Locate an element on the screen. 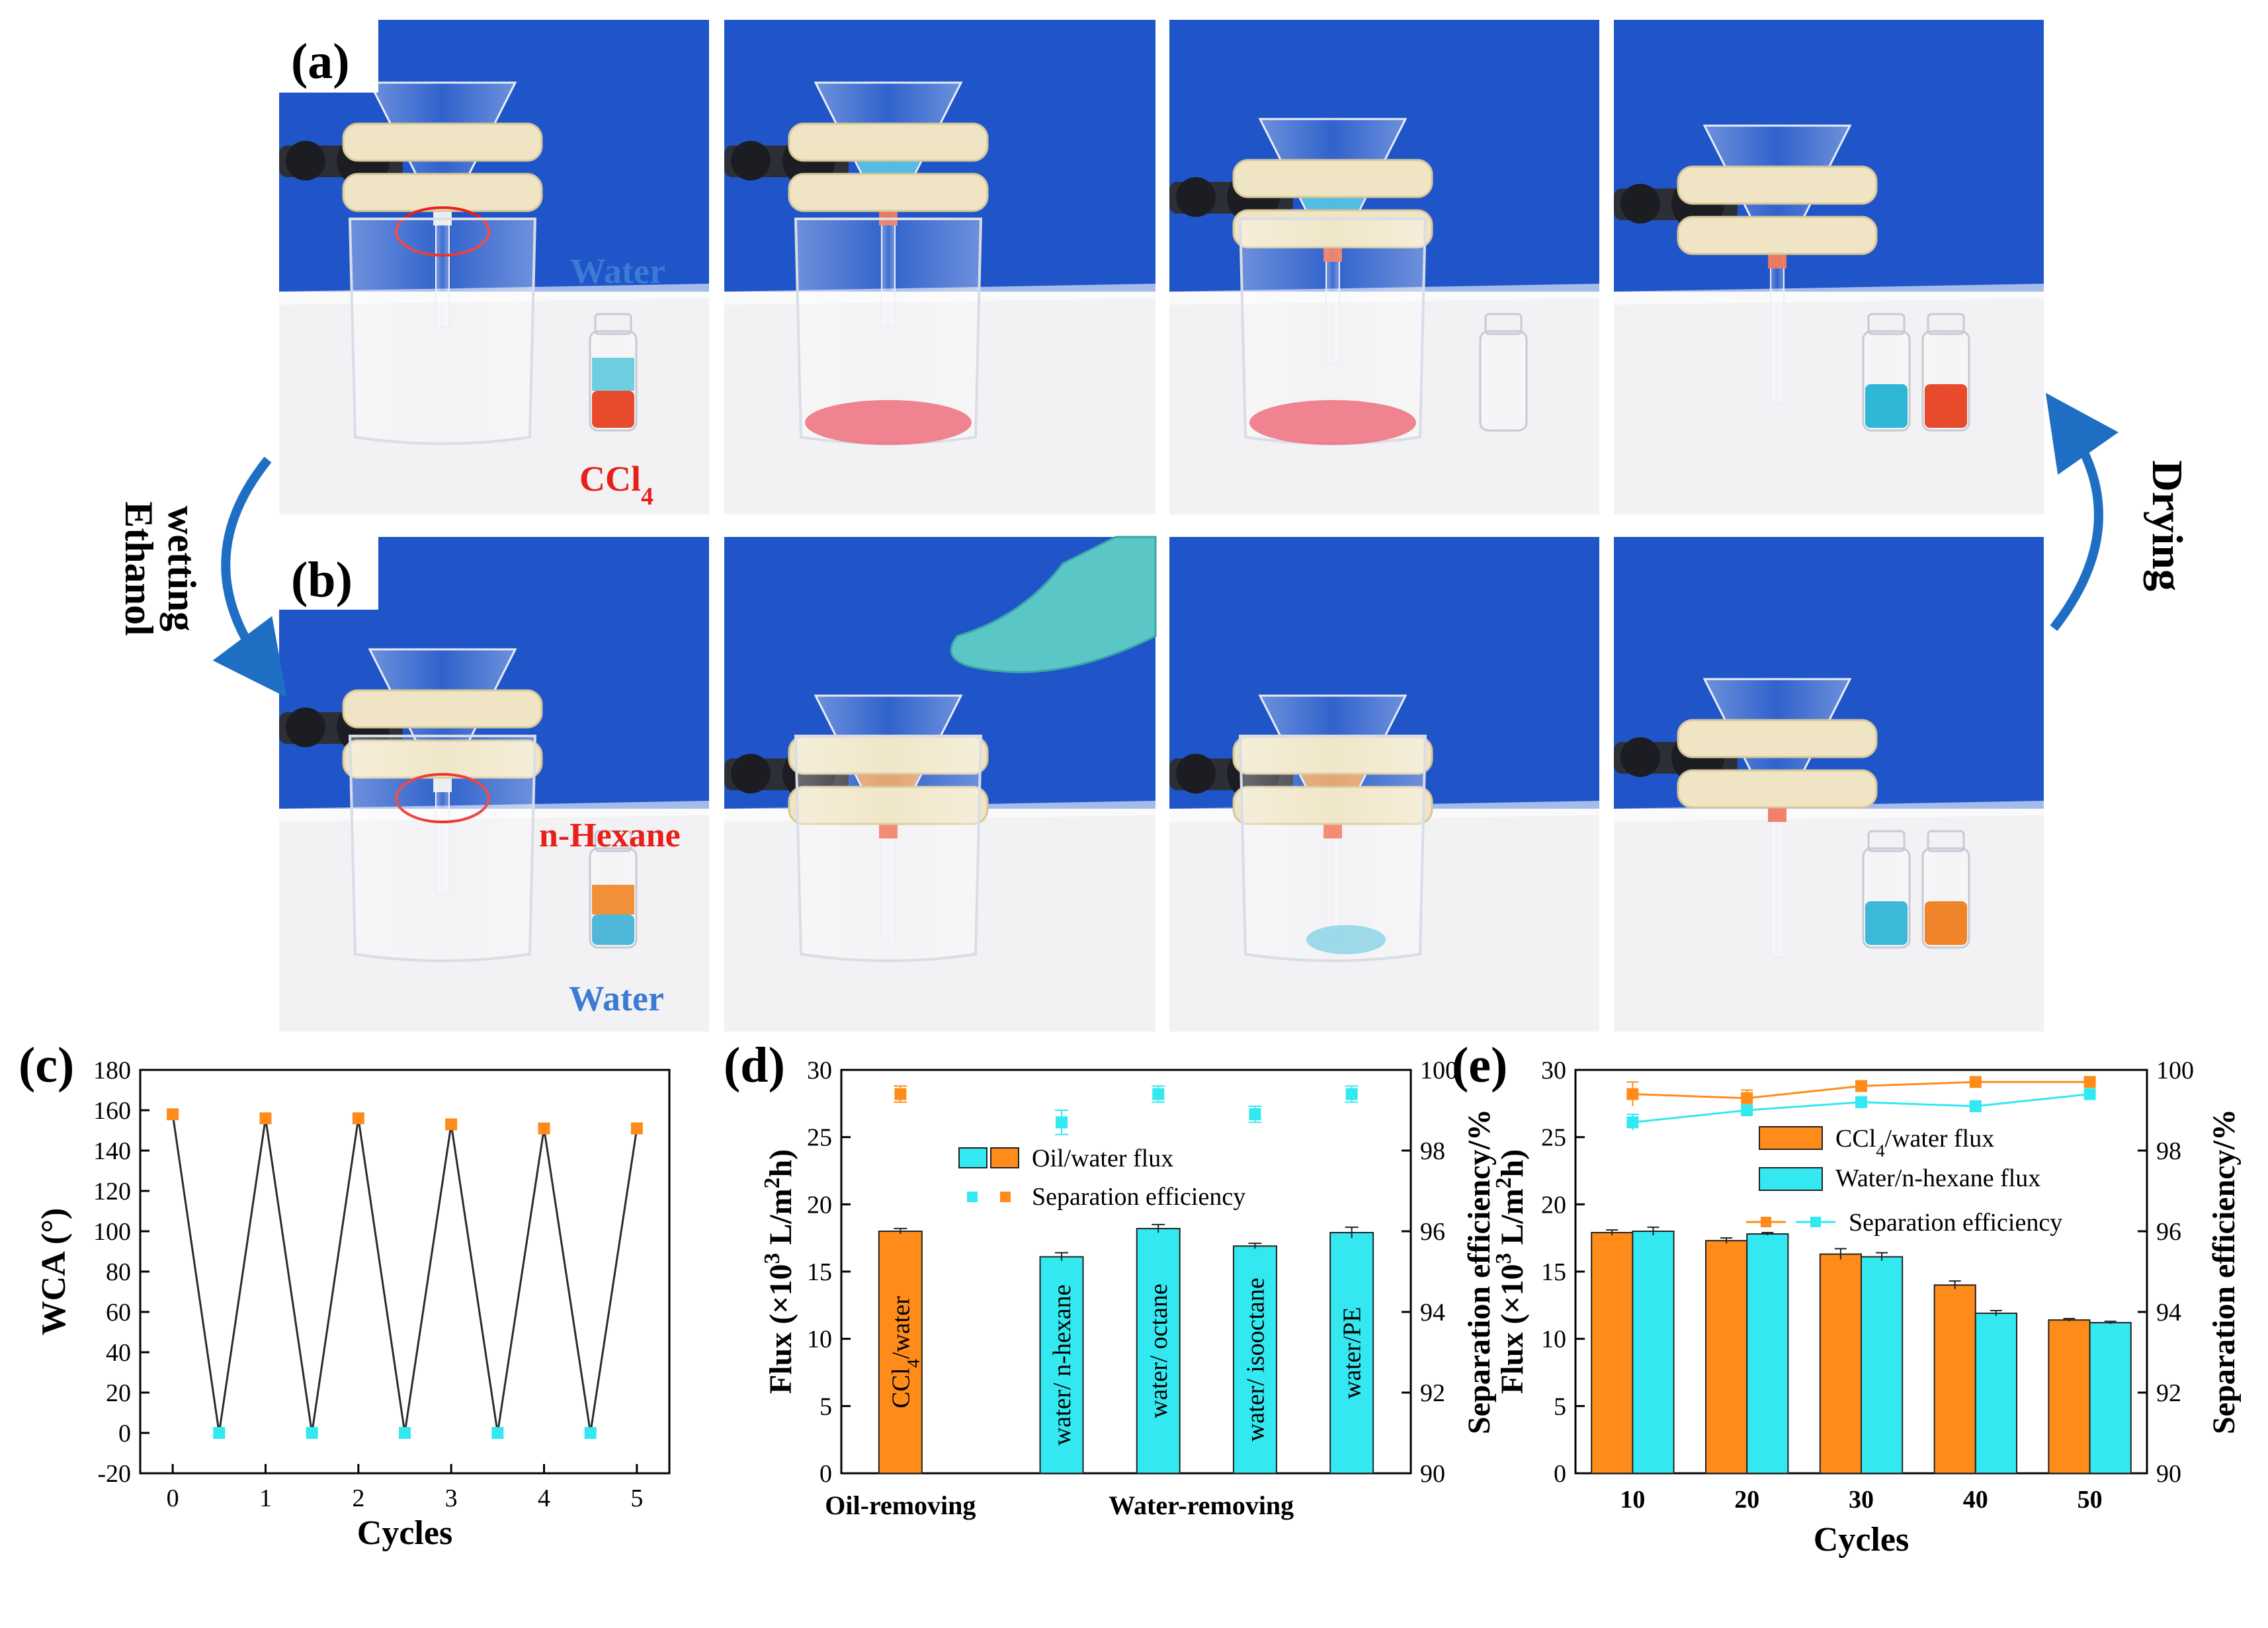 This screenshot has width=2268, height=1628. y-tick-label: 20 is located at coordinates (819, 1205).